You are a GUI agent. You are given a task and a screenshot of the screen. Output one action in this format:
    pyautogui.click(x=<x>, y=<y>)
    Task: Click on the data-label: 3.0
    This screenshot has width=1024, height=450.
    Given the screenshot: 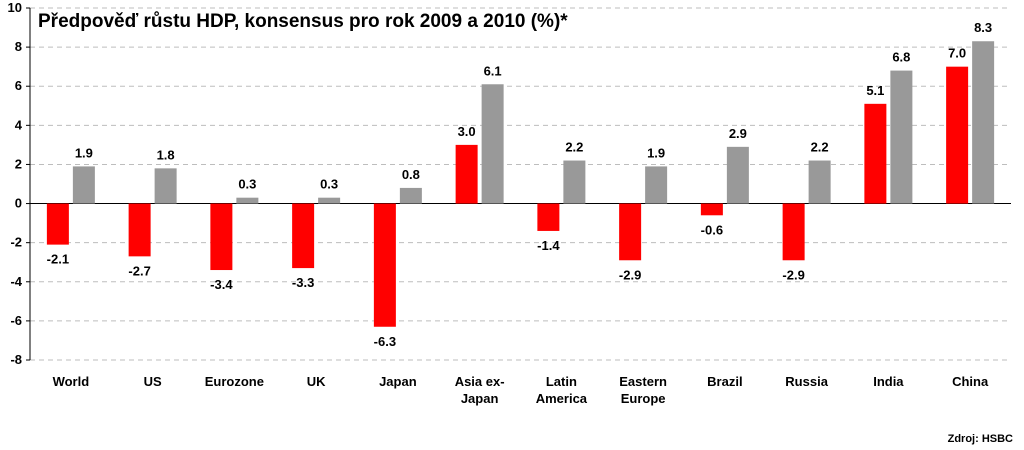 What is the action you would take?
    pyautogui.click(x=467, y=131)
    